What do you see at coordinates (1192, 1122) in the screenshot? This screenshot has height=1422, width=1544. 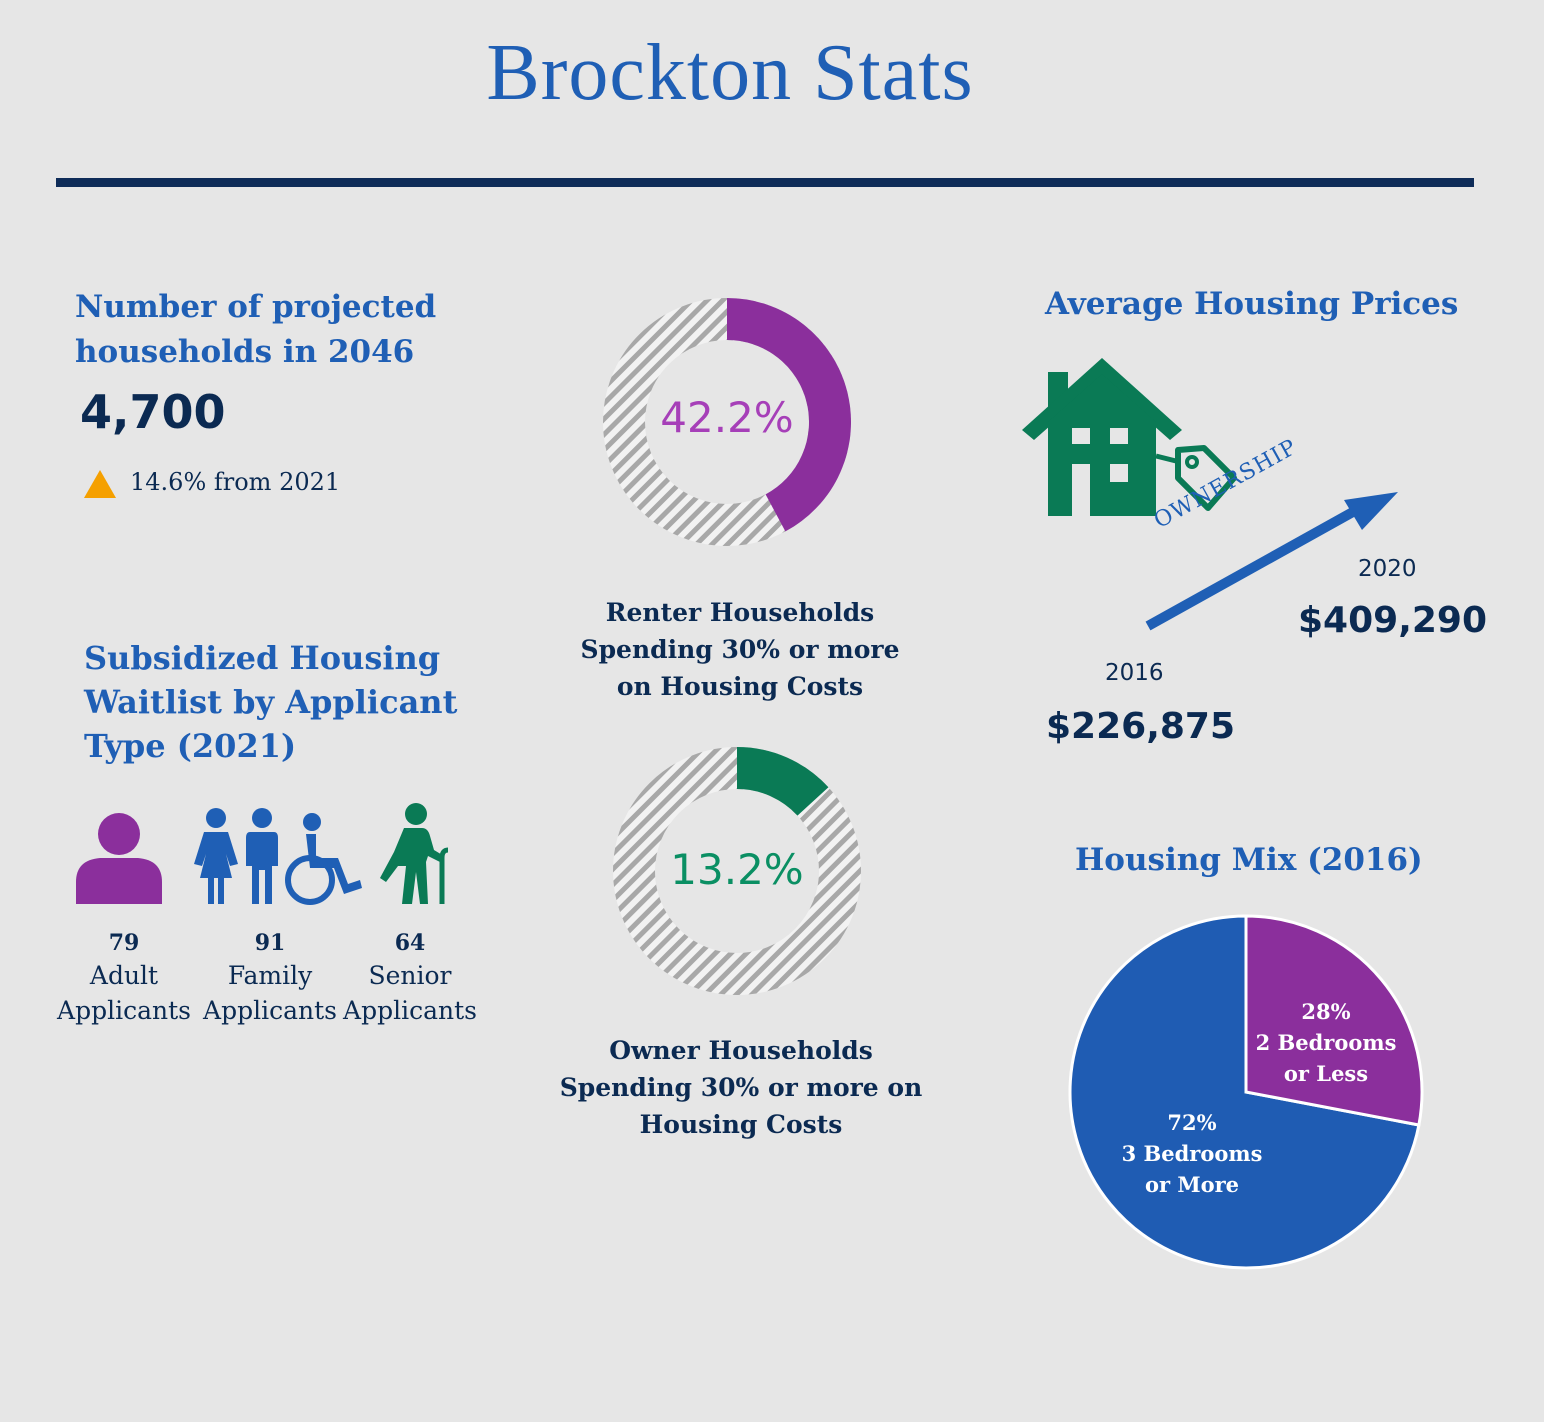 I see `pie-large-pct: 72%` at bounding box center [1192, 1122].